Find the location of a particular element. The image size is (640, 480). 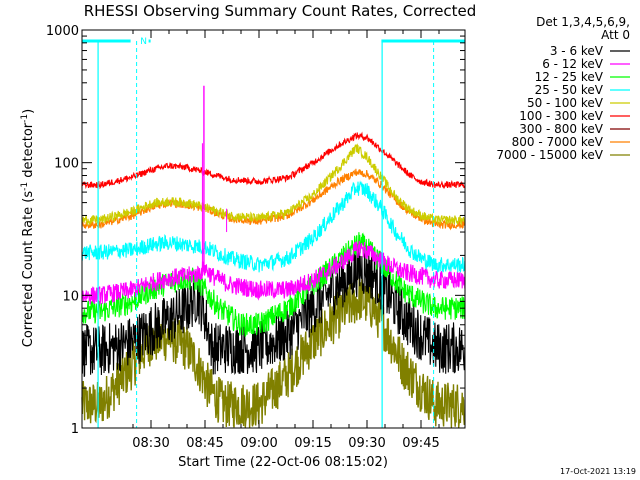

y-axis-label: Corrected Count Rate (s-1 detector-1) is located at coordinates (28, 228).